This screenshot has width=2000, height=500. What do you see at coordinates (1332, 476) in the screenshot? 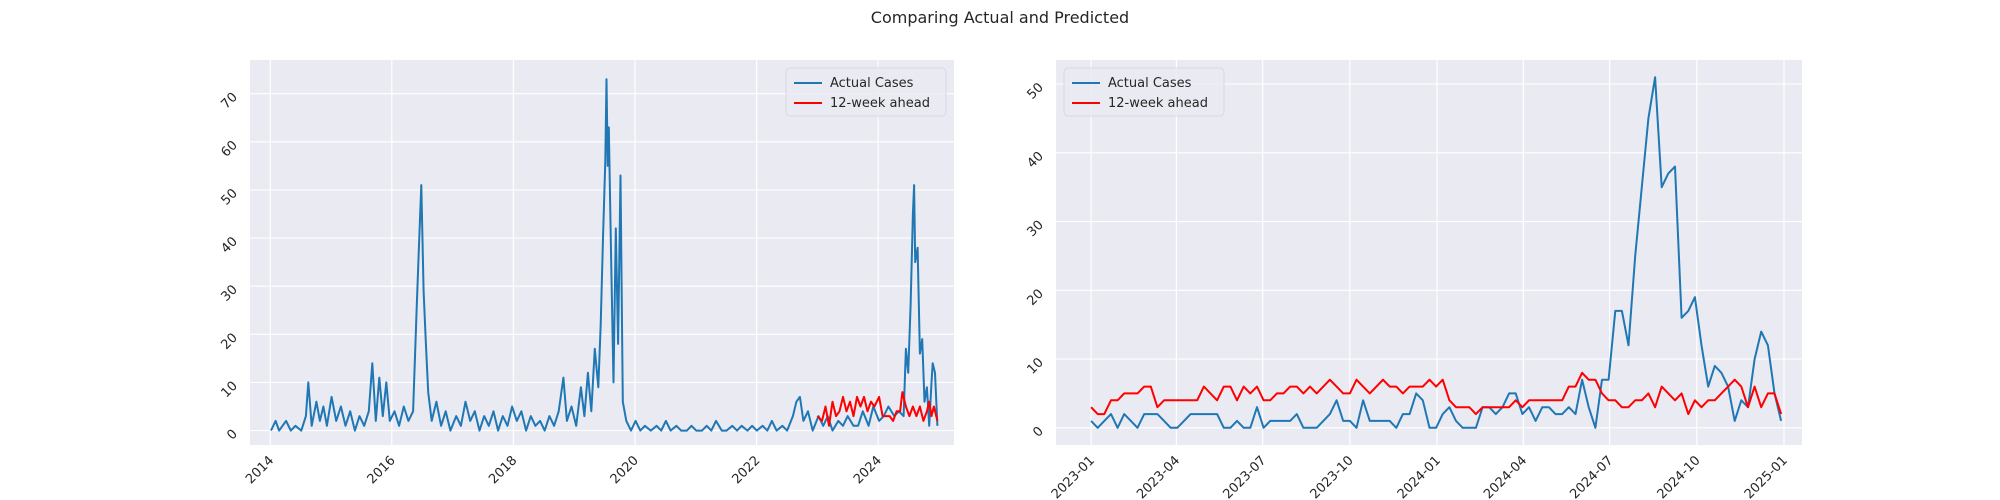
I see `x-tick-label: 2023-10` at bounding box center [1332, 476].